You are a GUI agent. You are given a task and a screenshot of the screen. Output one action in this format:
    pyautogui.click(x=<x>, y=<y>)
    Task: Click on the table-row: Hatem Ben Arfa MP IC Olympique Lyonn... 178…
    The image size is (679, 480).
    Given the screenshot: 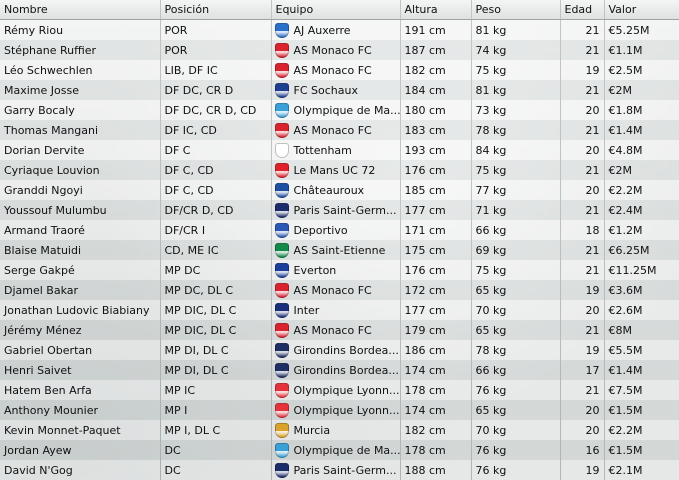 What is the action you would take?
    pyautogui.click(x=339, y=390)
    